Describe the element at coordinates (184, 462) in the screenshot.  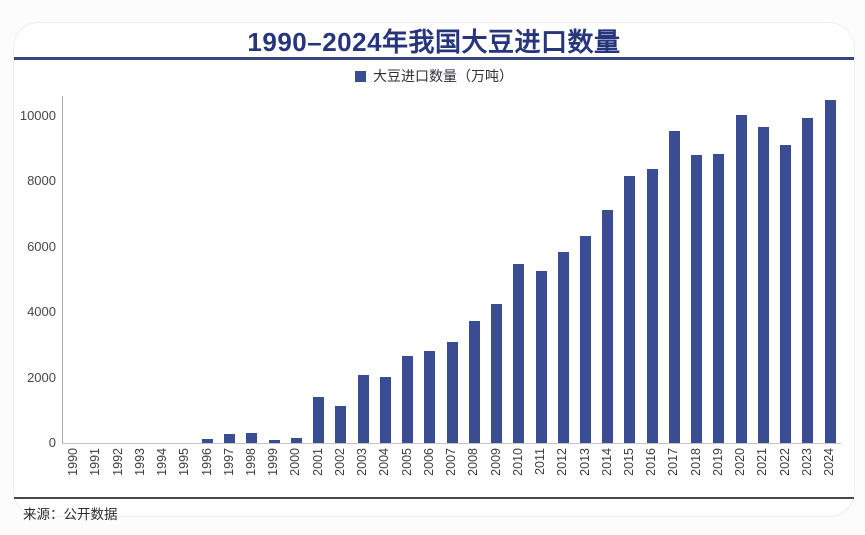
I see `x-tick-1995: 1995` at that location.